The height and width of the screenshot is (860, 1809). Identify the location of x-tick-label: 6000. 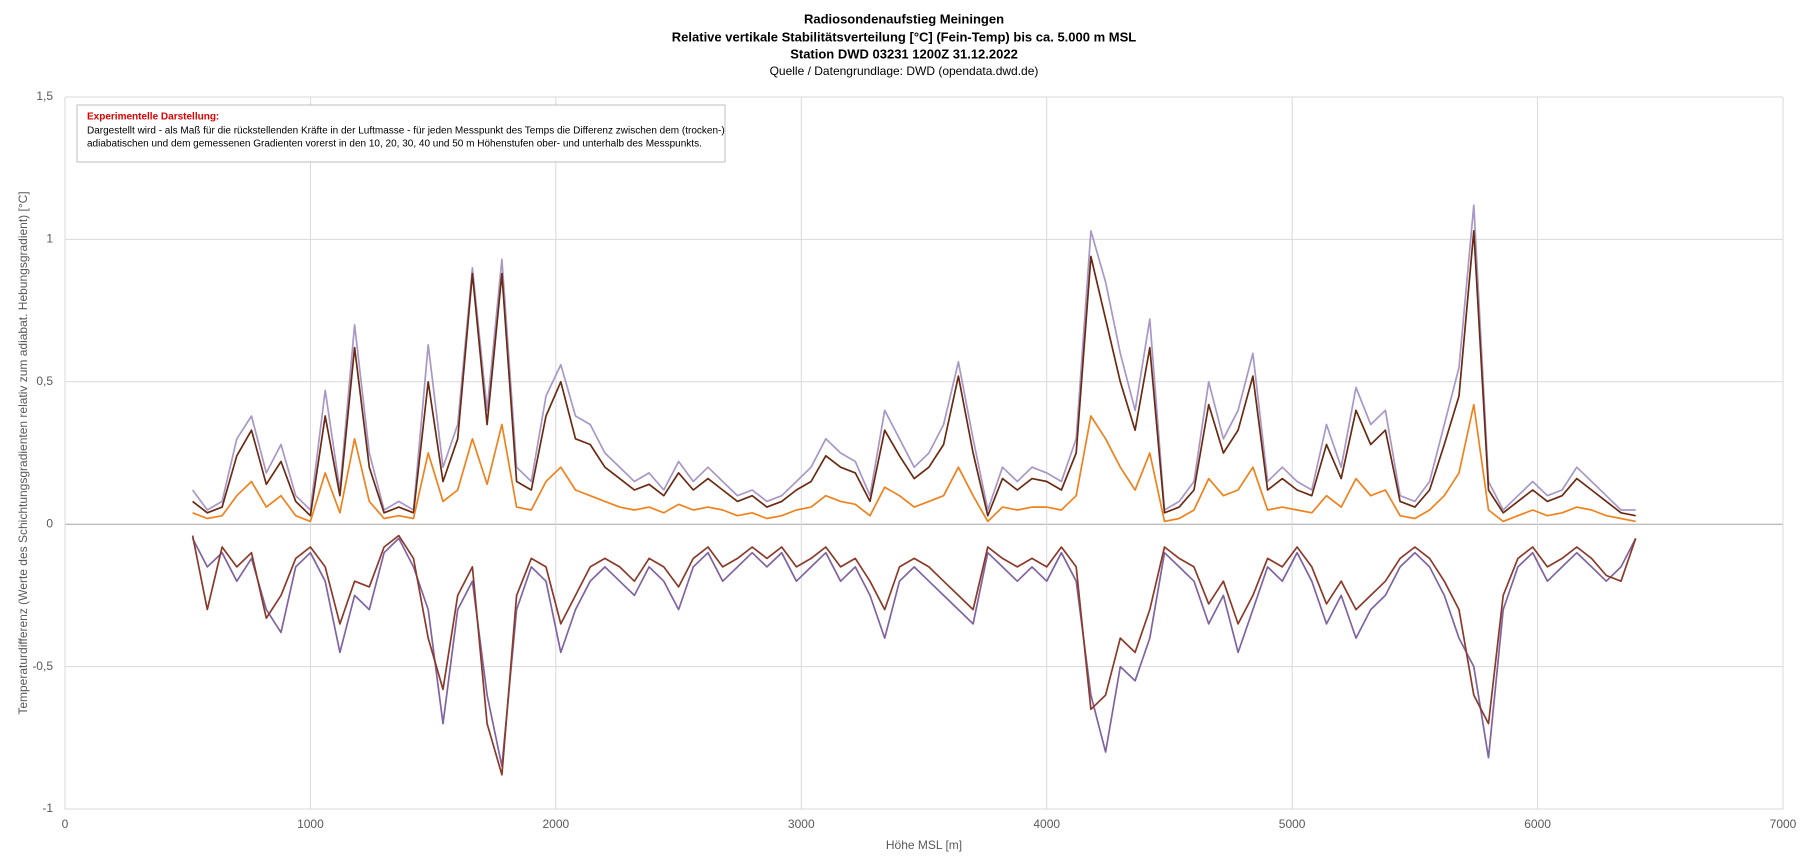
(1537, 824).